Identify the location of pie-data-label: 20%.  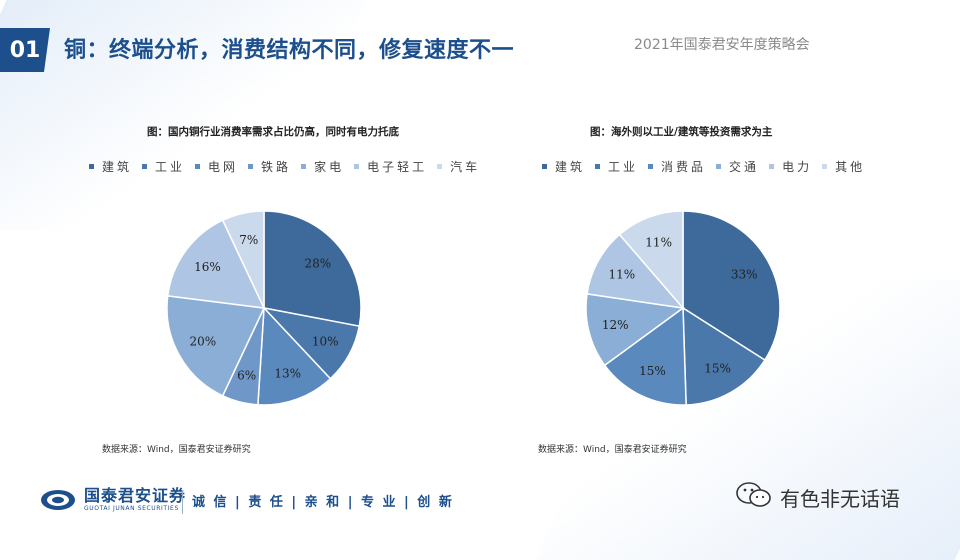
(202, 342).